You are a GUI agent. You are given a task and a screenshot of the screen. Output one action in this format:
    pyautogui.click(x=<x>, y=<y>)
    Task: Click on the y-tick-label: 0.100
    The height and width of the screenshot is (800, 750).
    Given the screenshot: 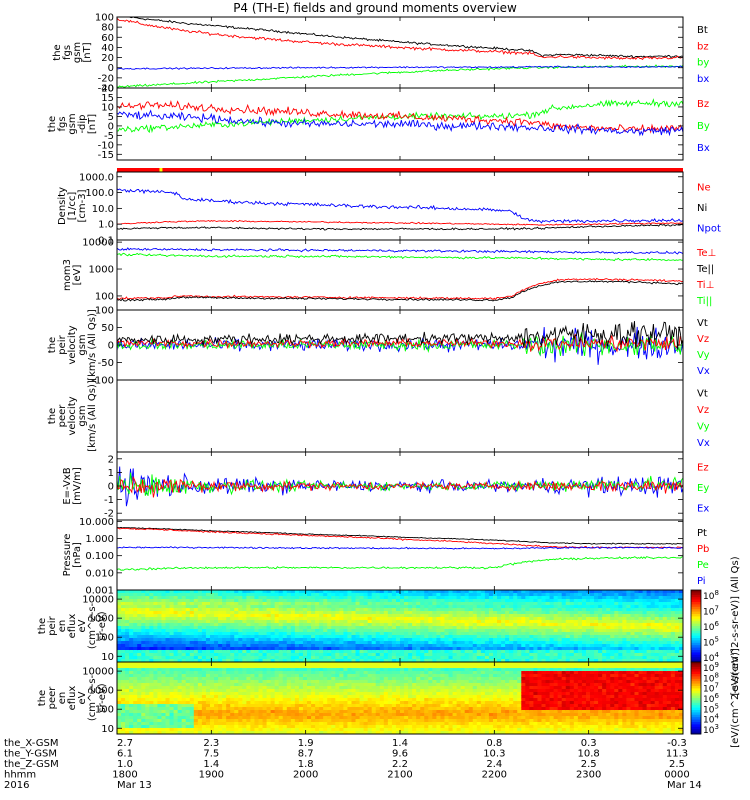 What is the action you would take?
    pyautogui.click(x=99, y=556)
    